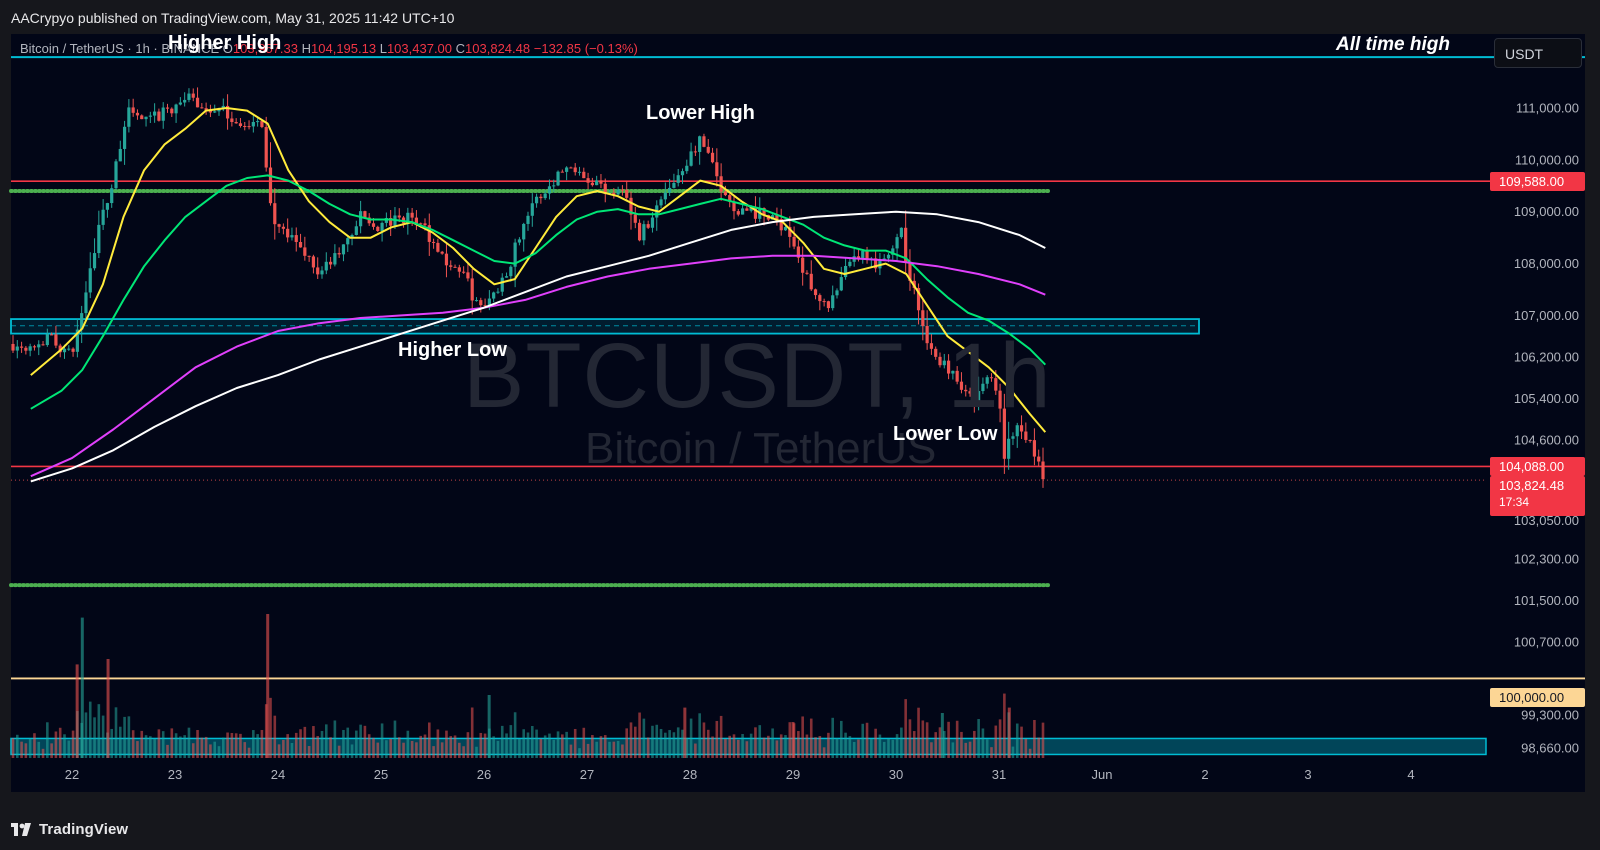 Image resolution: width=1600 pixels, height=850 pixels. I want to click on annotation-lower-high: Lower High, so click(700, 113).